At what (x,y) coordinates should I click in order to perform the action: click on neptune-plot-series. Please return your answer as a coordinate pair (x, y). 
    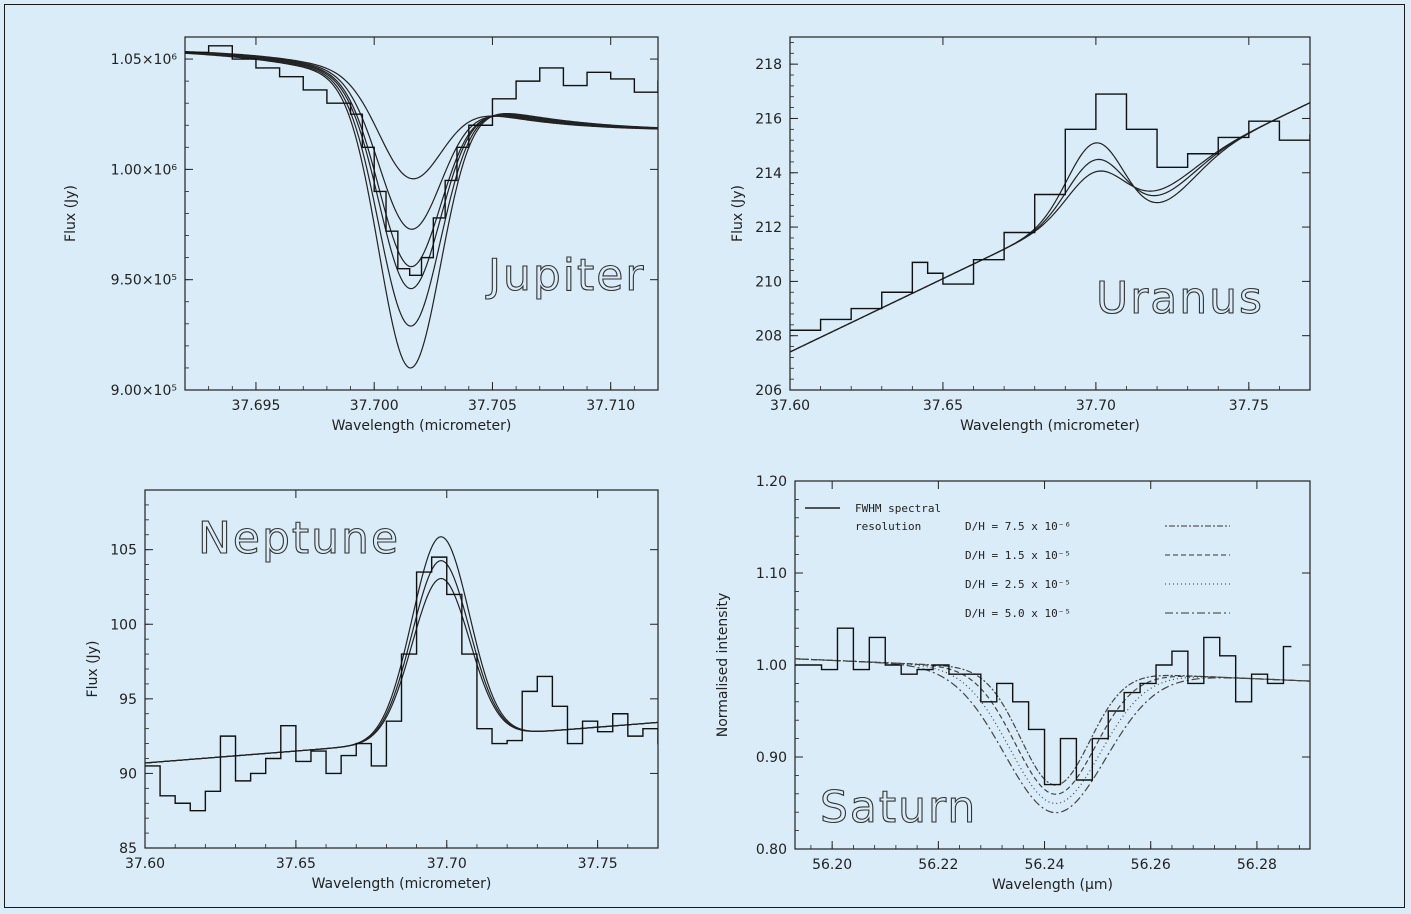
    Looking at the image, I should click on (401, 674).